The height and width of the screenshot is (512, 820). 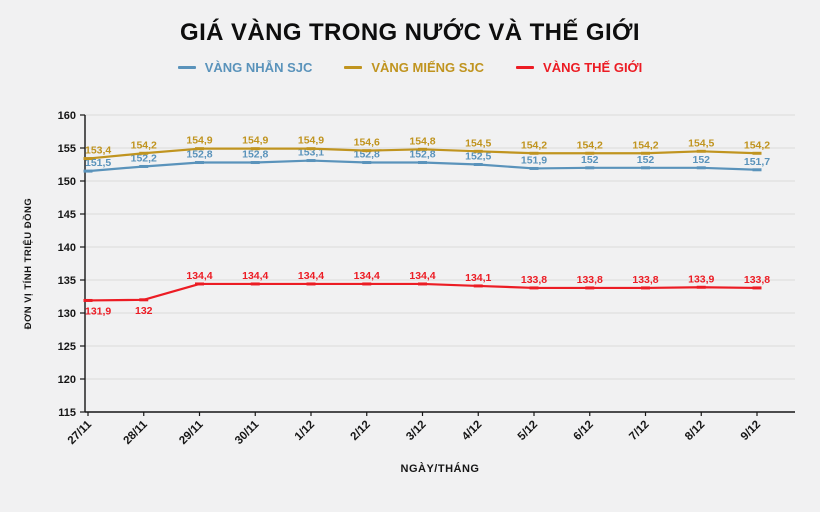 What do you see at coordinates (98, 163) in the screenshot?
I see `svg-text: 151,5` at bounding box center [98, 163].